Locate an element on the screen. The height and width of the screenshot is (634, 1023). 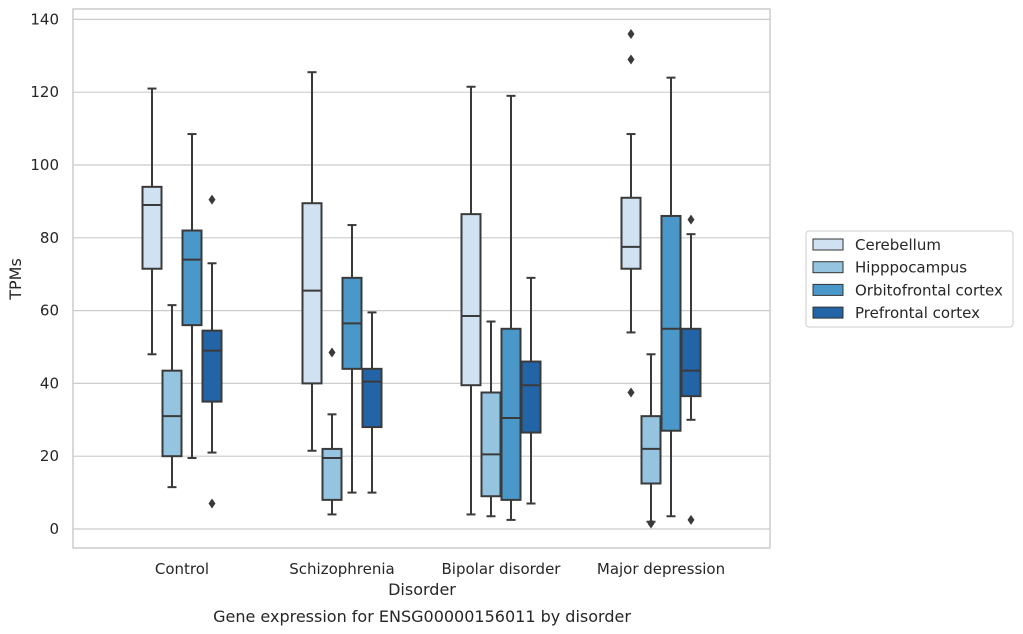
x-tick-label: Major depression is located at coordinates (661, 569).